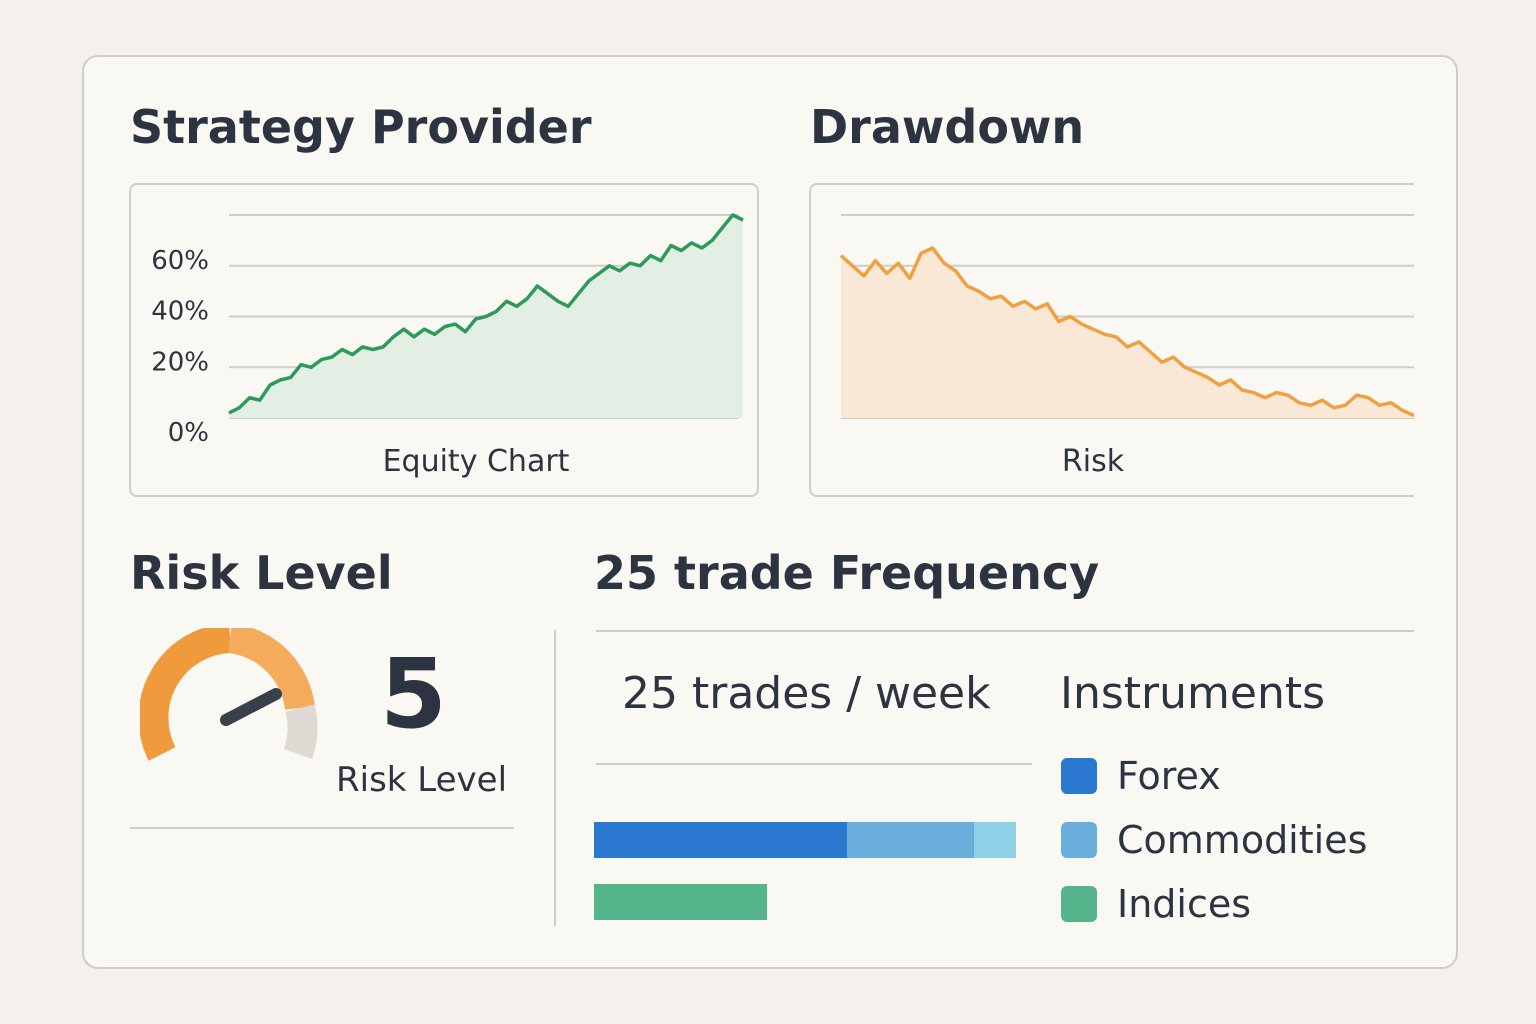 Image resolution: width=1536 pixels, height=1024 pixels. Describe the element at coordinates (1193, 693) in the screenshot. I see `instruments-title: Instruments` at that location.